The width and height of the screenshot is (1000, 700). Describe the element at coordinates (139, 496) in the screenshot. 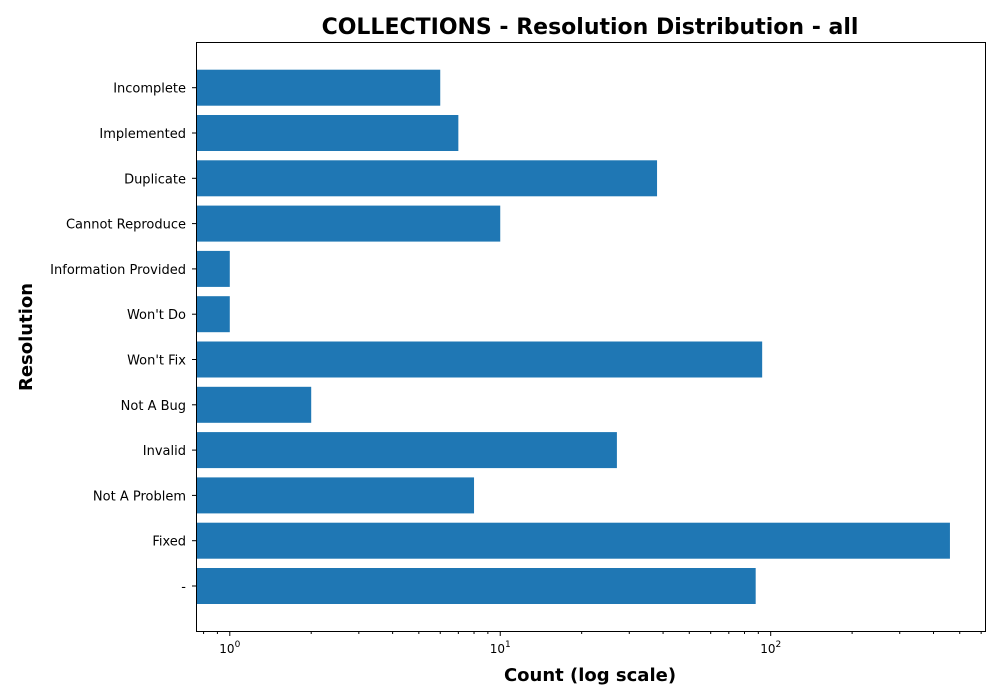

I see `y-tick-label: Not A Problem` at that location.